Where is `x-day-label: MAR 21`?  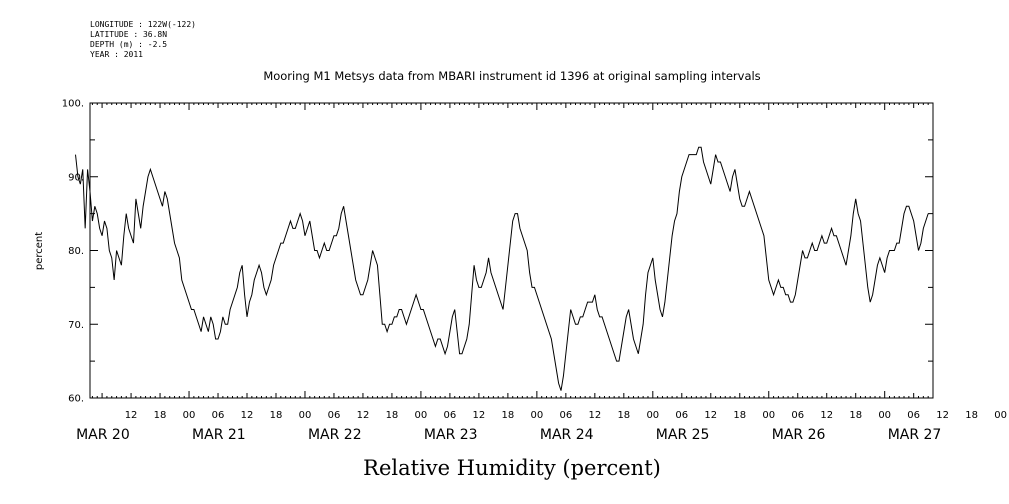 x-day-label: MAR 21 is located at coordinates (219, 435).